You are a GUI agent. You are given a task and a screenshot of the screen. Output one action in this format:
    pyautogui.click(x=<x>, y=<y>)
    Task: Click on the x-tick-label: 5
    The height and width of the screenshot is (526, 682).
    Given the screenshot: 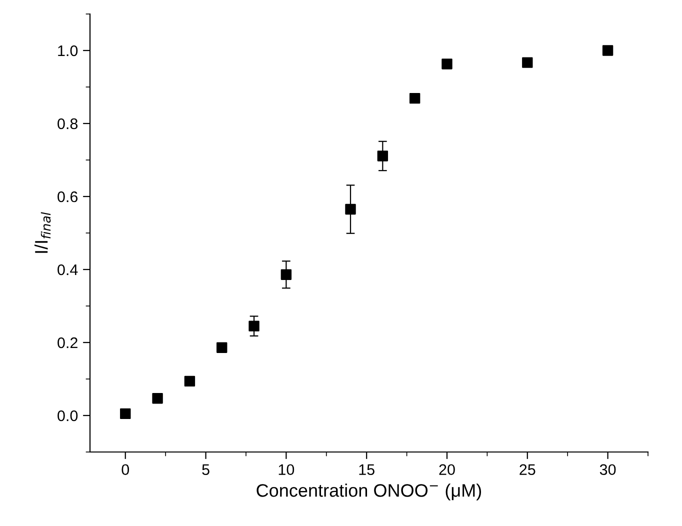 What is the action you would take?
    pyautogui.click(x=206, y=470)
    